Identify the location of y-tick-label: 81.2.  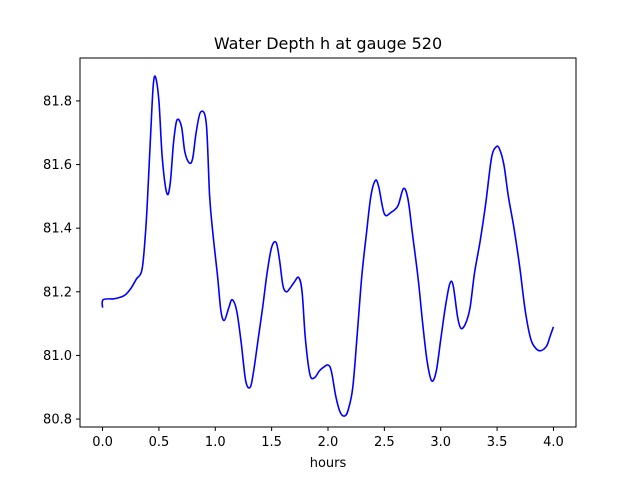
(57, 292).